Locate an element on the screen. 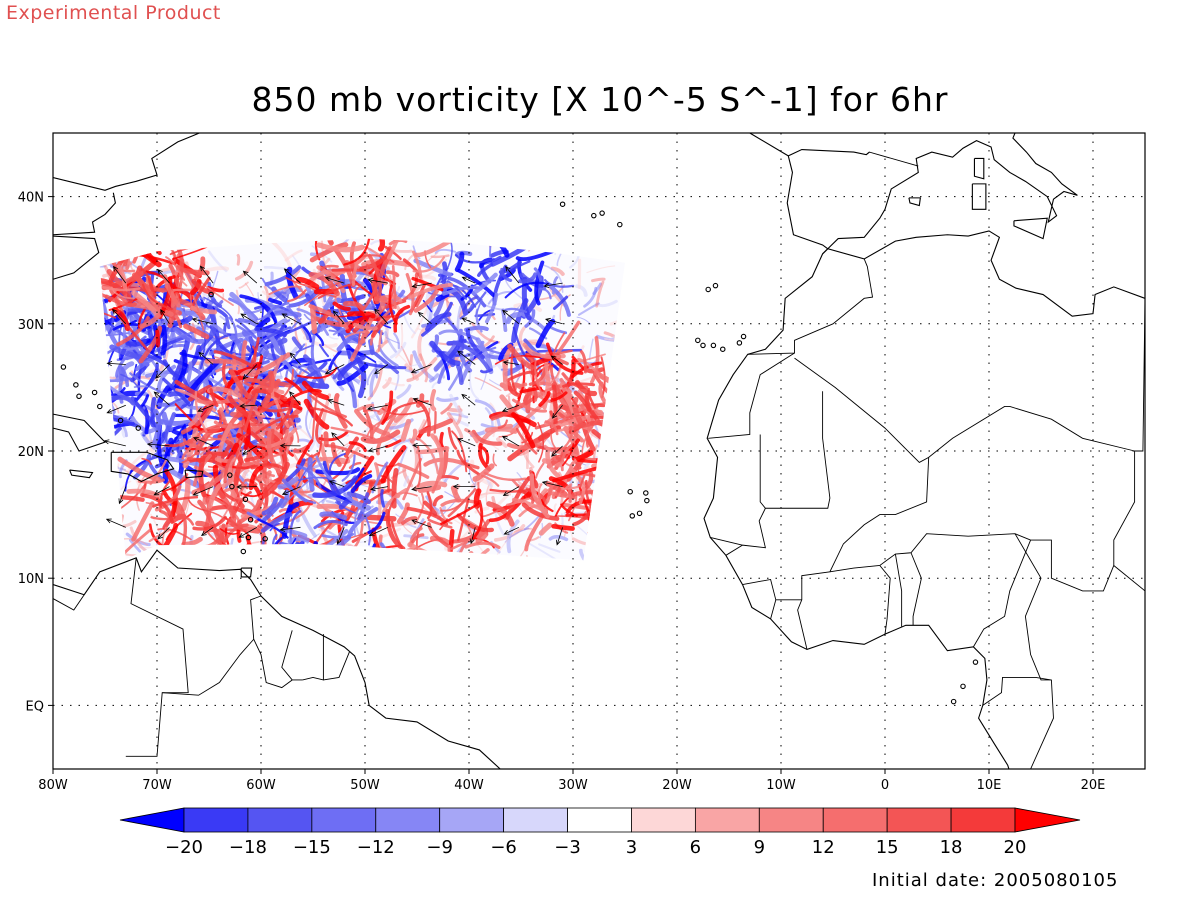 The width and height of the screenshot is (1200, 900). lat-tick-label: 30N is located at coordinates (31, 325).